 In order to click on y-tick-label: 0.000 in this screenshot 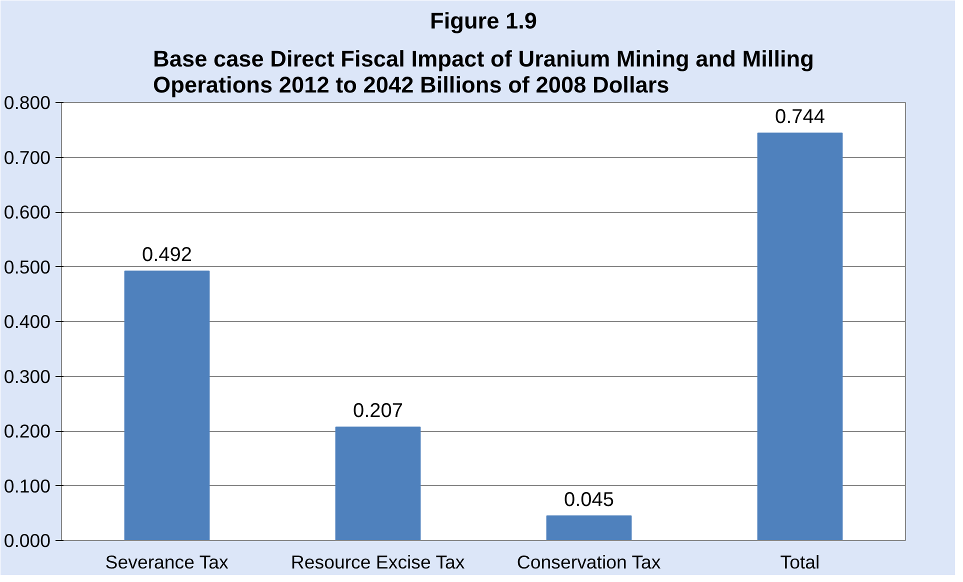, I will do `click(27, 540)`.